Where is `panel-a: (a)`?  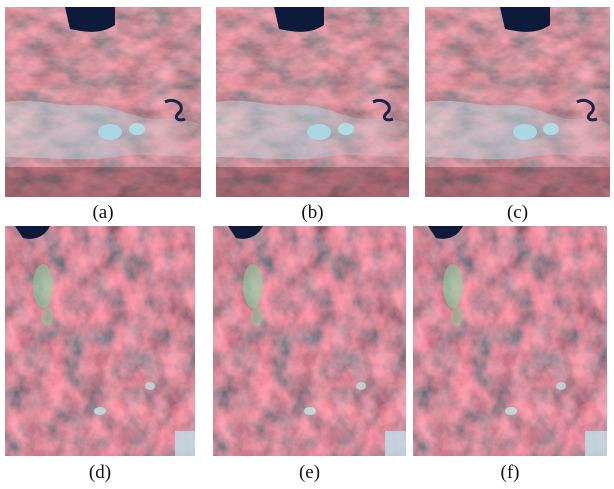
panel-a: (a) is located at coordinates (103, 120).